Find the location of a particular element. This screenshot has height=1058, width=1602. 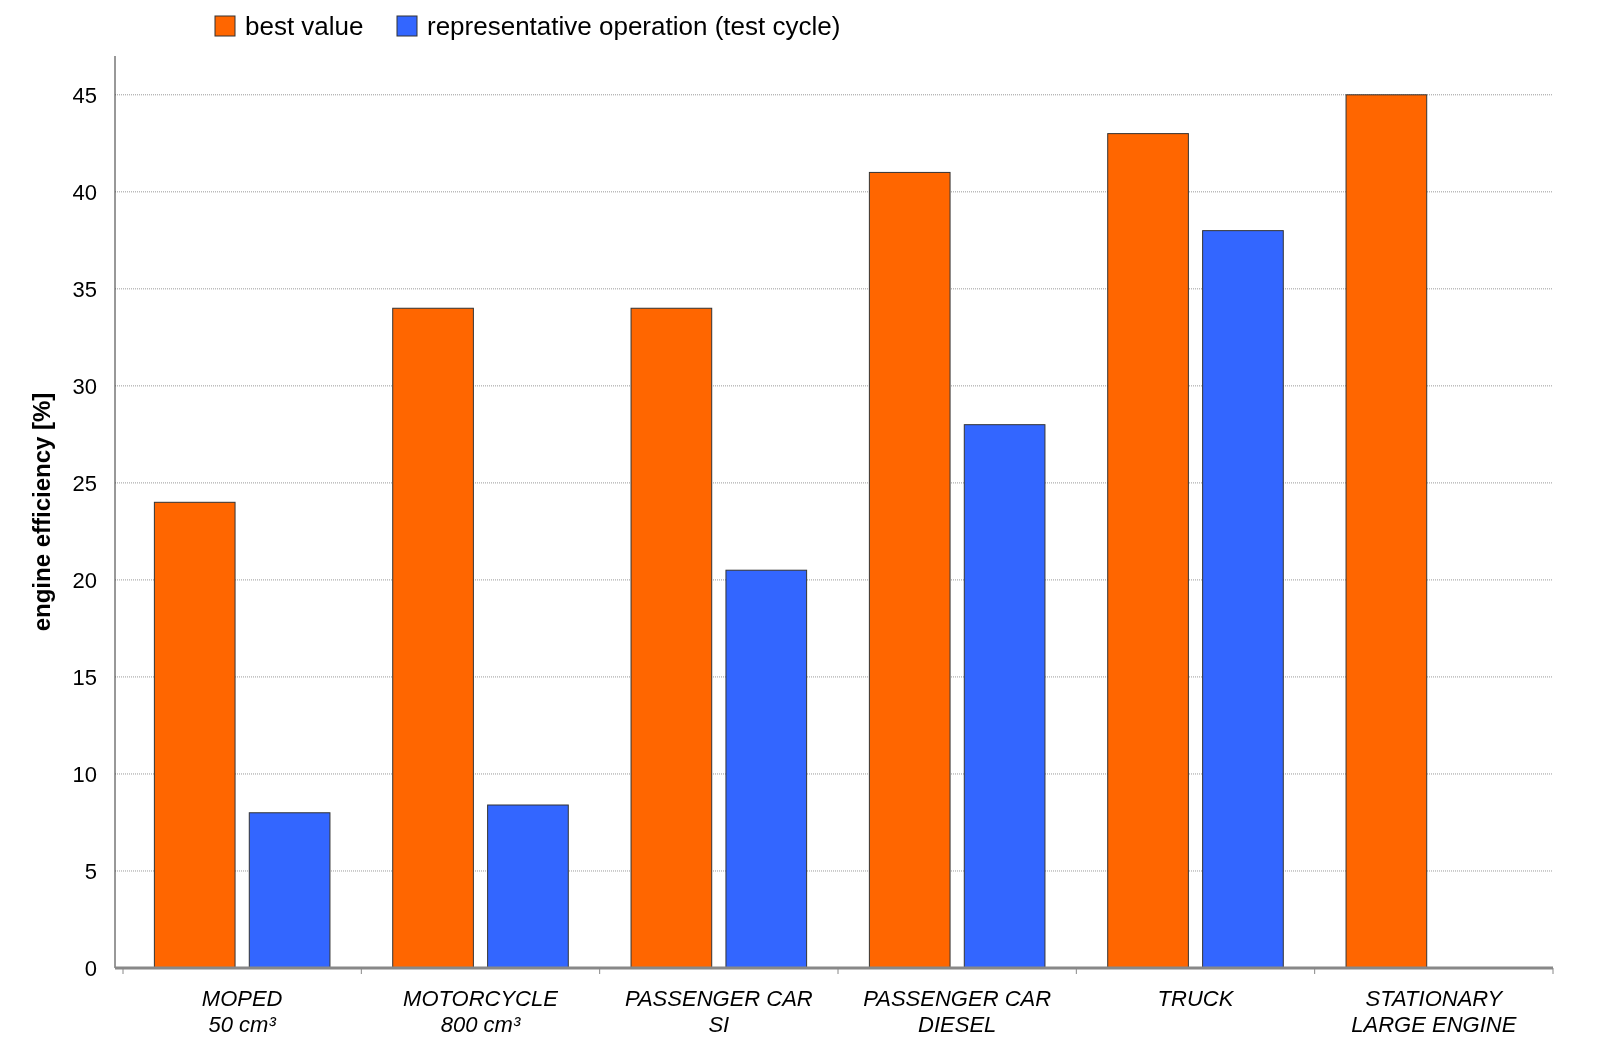

y-tick-label: 30 is located at coordinates (84, 386).